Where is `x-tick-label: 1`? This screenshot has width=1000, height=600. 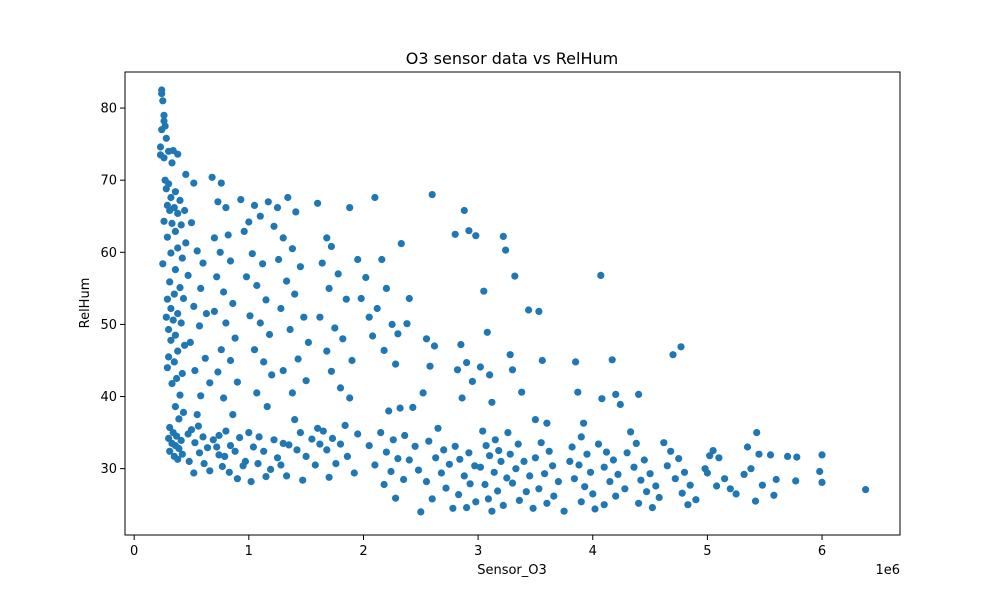
x-tick-label: 1 is located at coordinates (249, 551).